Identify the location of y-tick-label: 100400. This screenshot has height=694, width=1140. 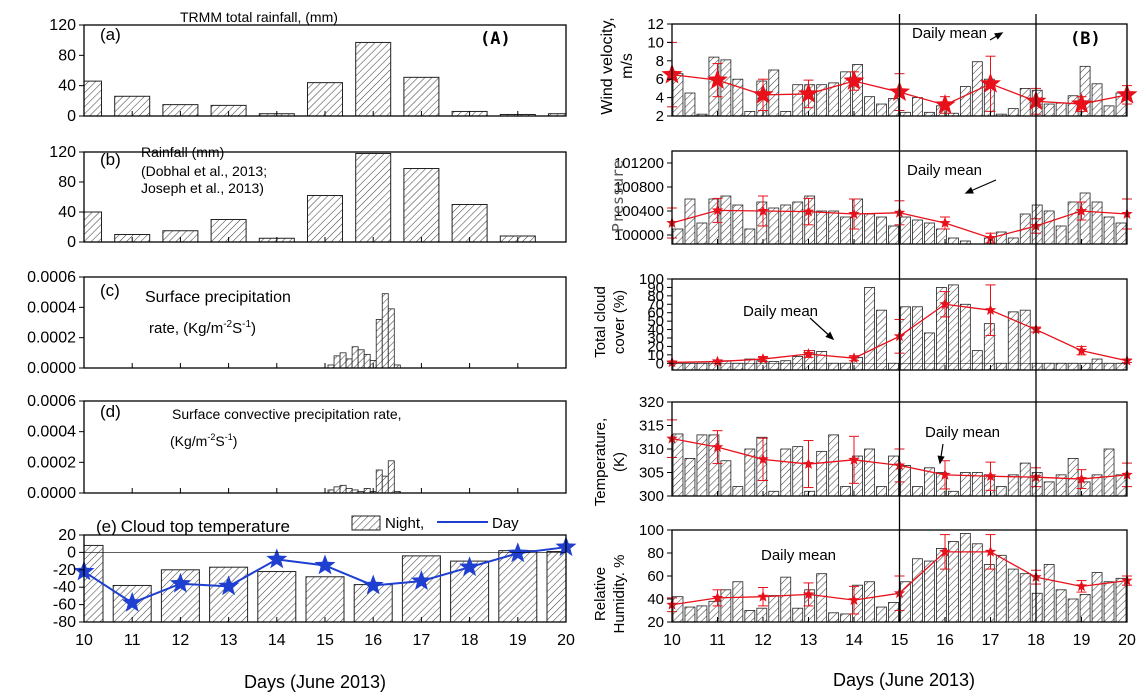
(639, 211).